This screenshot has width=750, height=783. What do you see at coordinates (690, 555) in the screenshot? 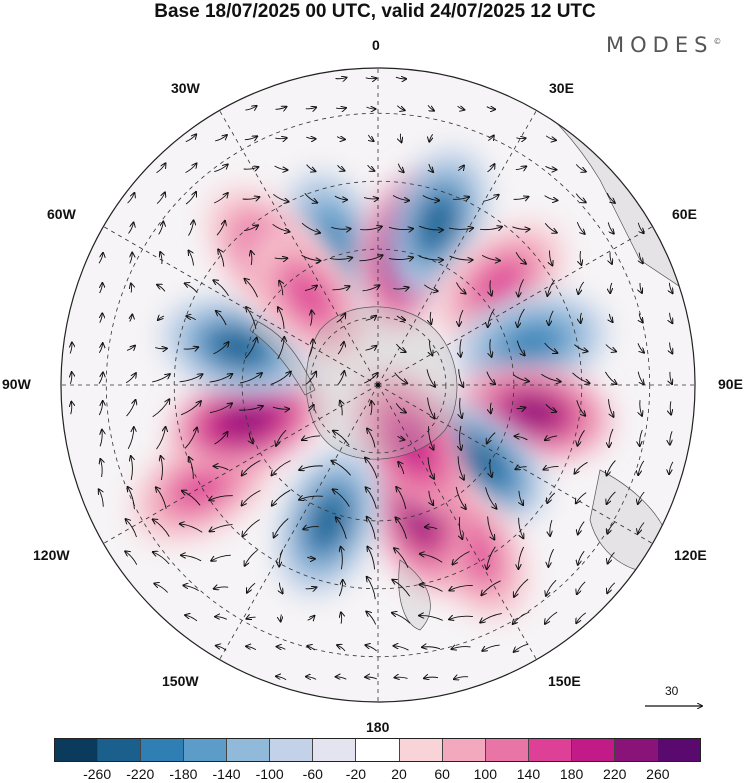
I see `lon-label-120e: 120E` at bounding box center [690, 555].